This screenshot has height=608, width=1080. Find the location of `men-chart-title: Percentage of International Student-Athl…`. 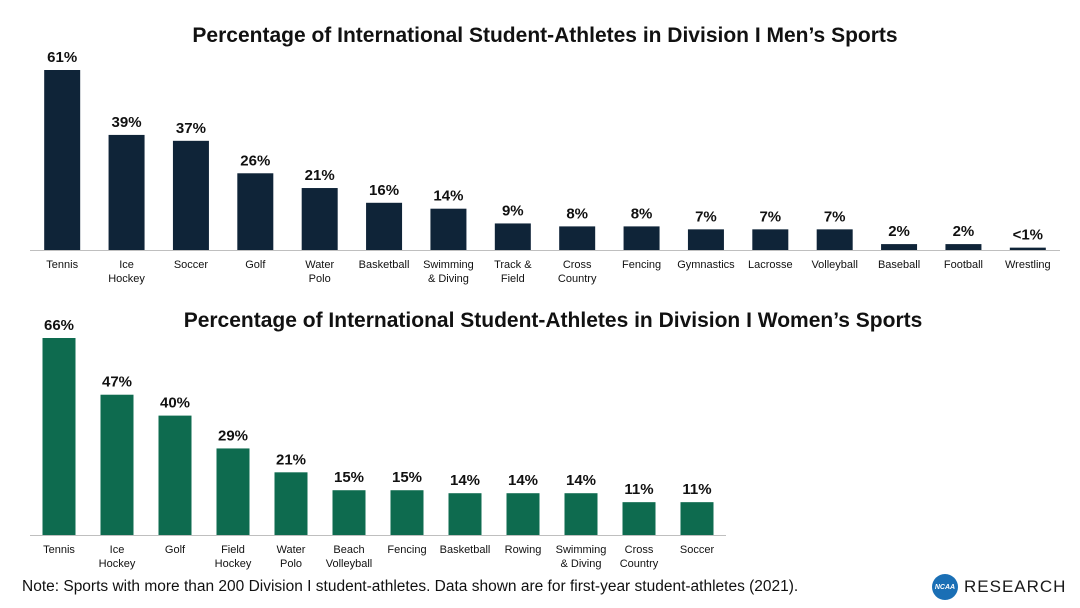

men-chart-title: Percentage of International Student-Athl… is located at coordinates (545, 35).